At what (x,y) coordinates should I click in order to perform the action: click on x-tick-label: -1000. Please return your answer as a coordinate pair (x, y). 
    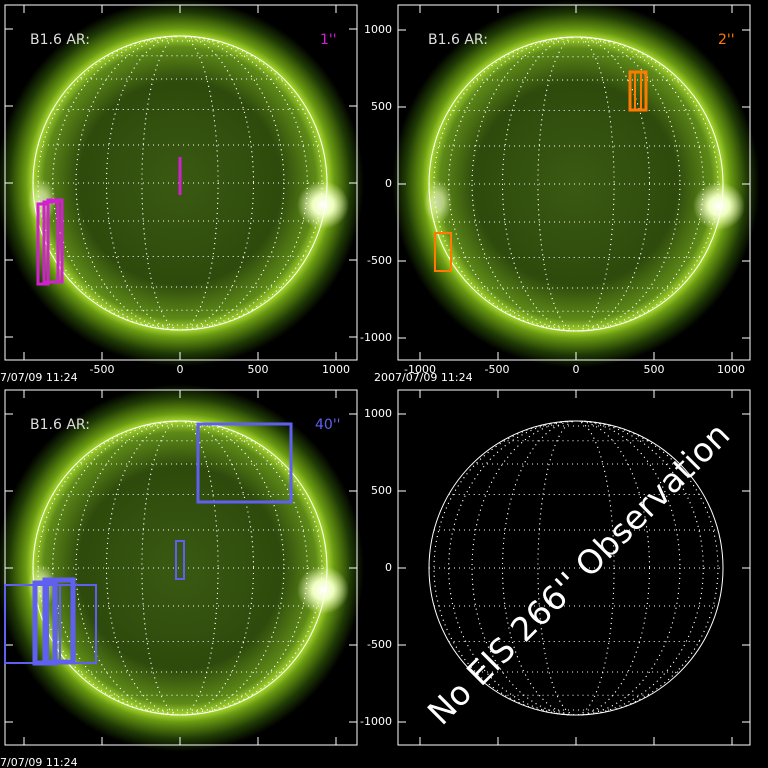
    Looking at the image, I should click on (420, 369).